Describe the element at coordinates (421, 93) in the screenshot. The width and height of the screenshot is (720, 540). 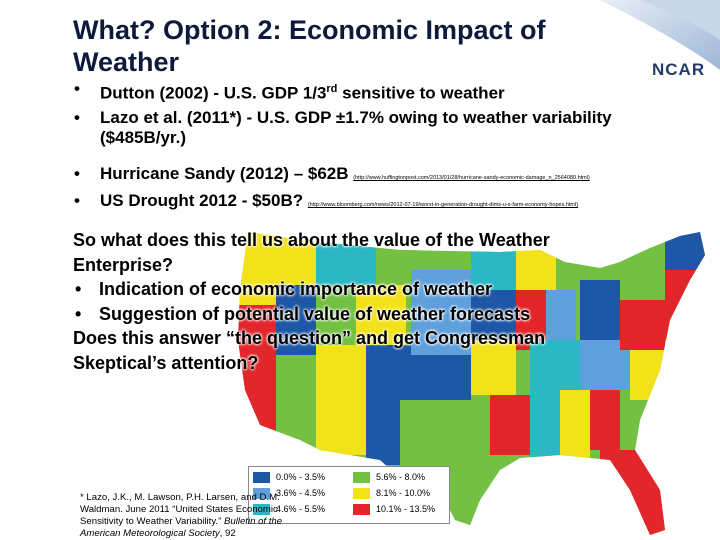
I see `bullet-text: sensitive to weather` at that location.